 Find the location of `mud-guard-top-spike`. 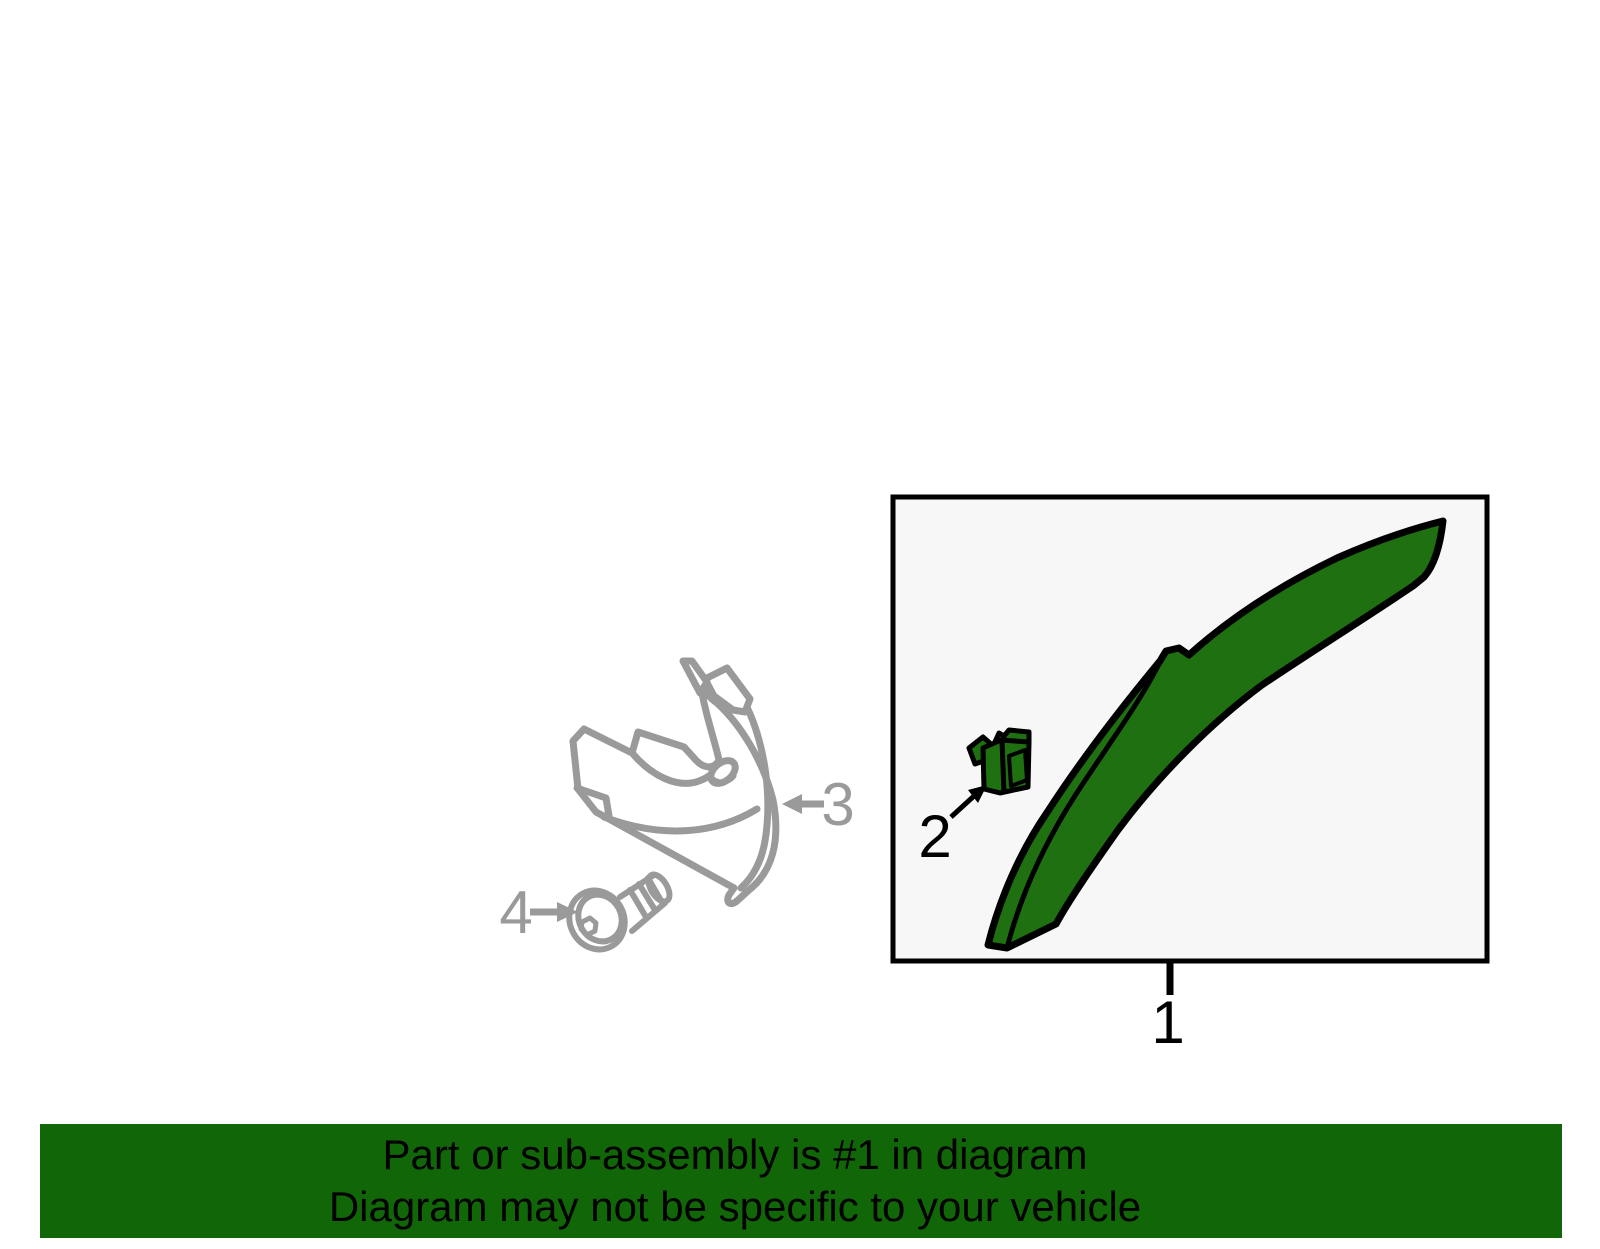

mud-guard-top-spike is located at coordinates (695, 677).